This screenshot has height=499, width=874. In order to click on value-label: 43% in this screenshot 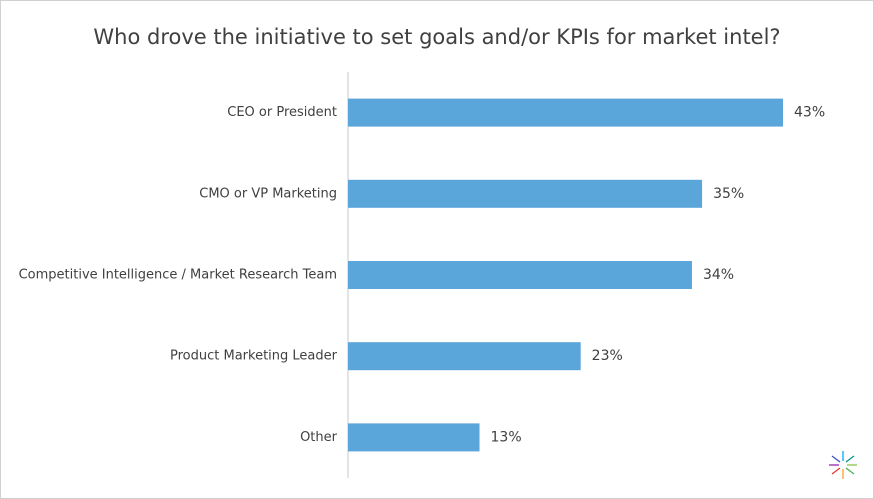, I will do `click(809, 113)`.